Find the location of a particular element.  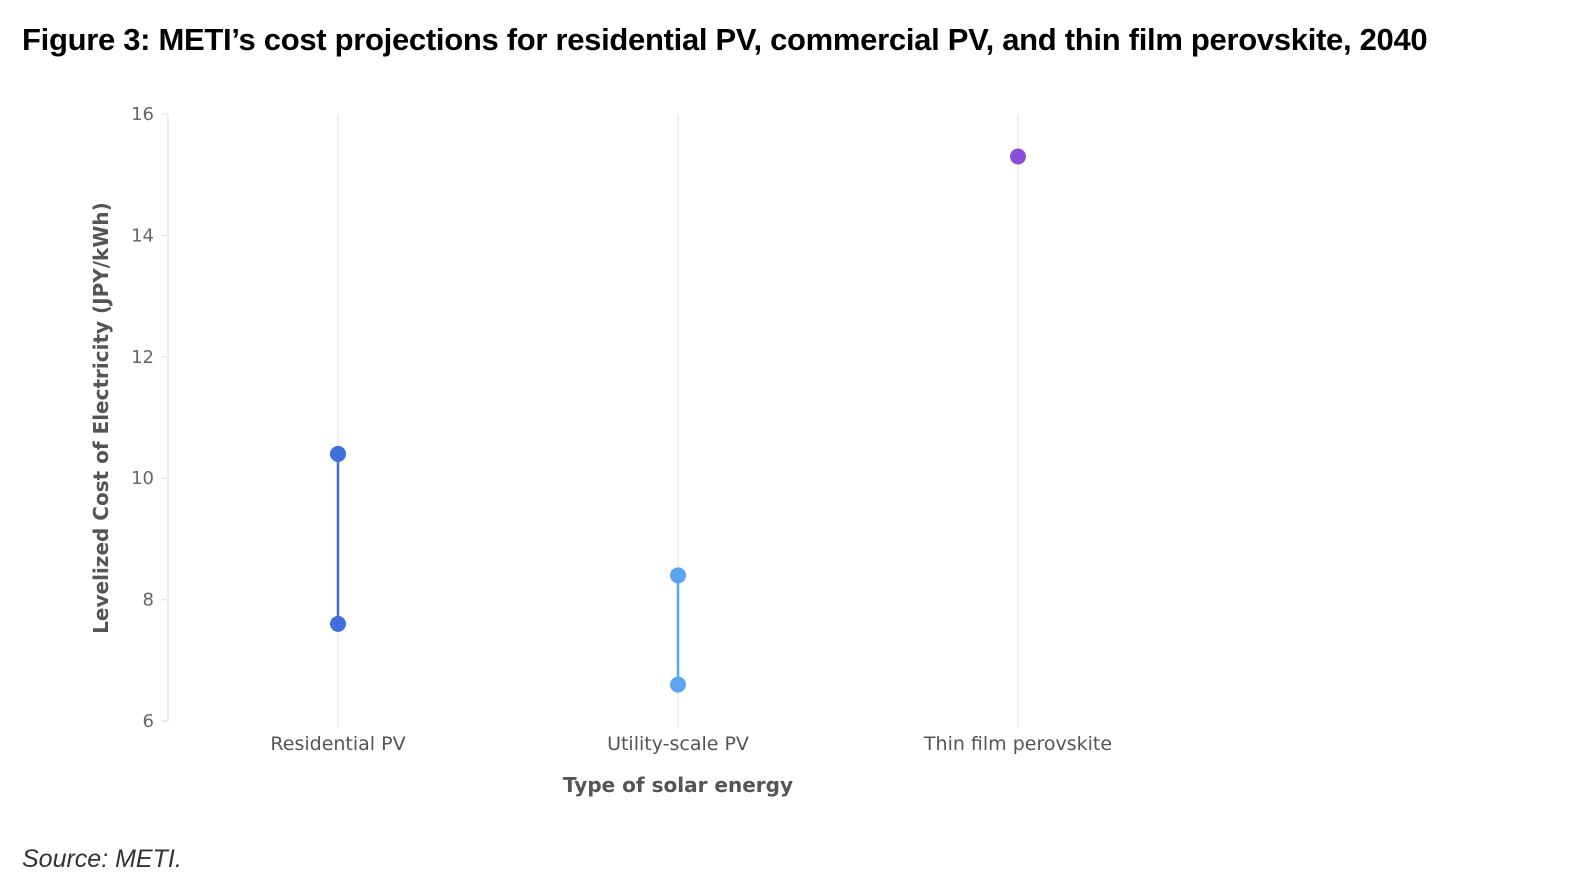

y-tick-label: 16 is located at coordinates (142, 114).